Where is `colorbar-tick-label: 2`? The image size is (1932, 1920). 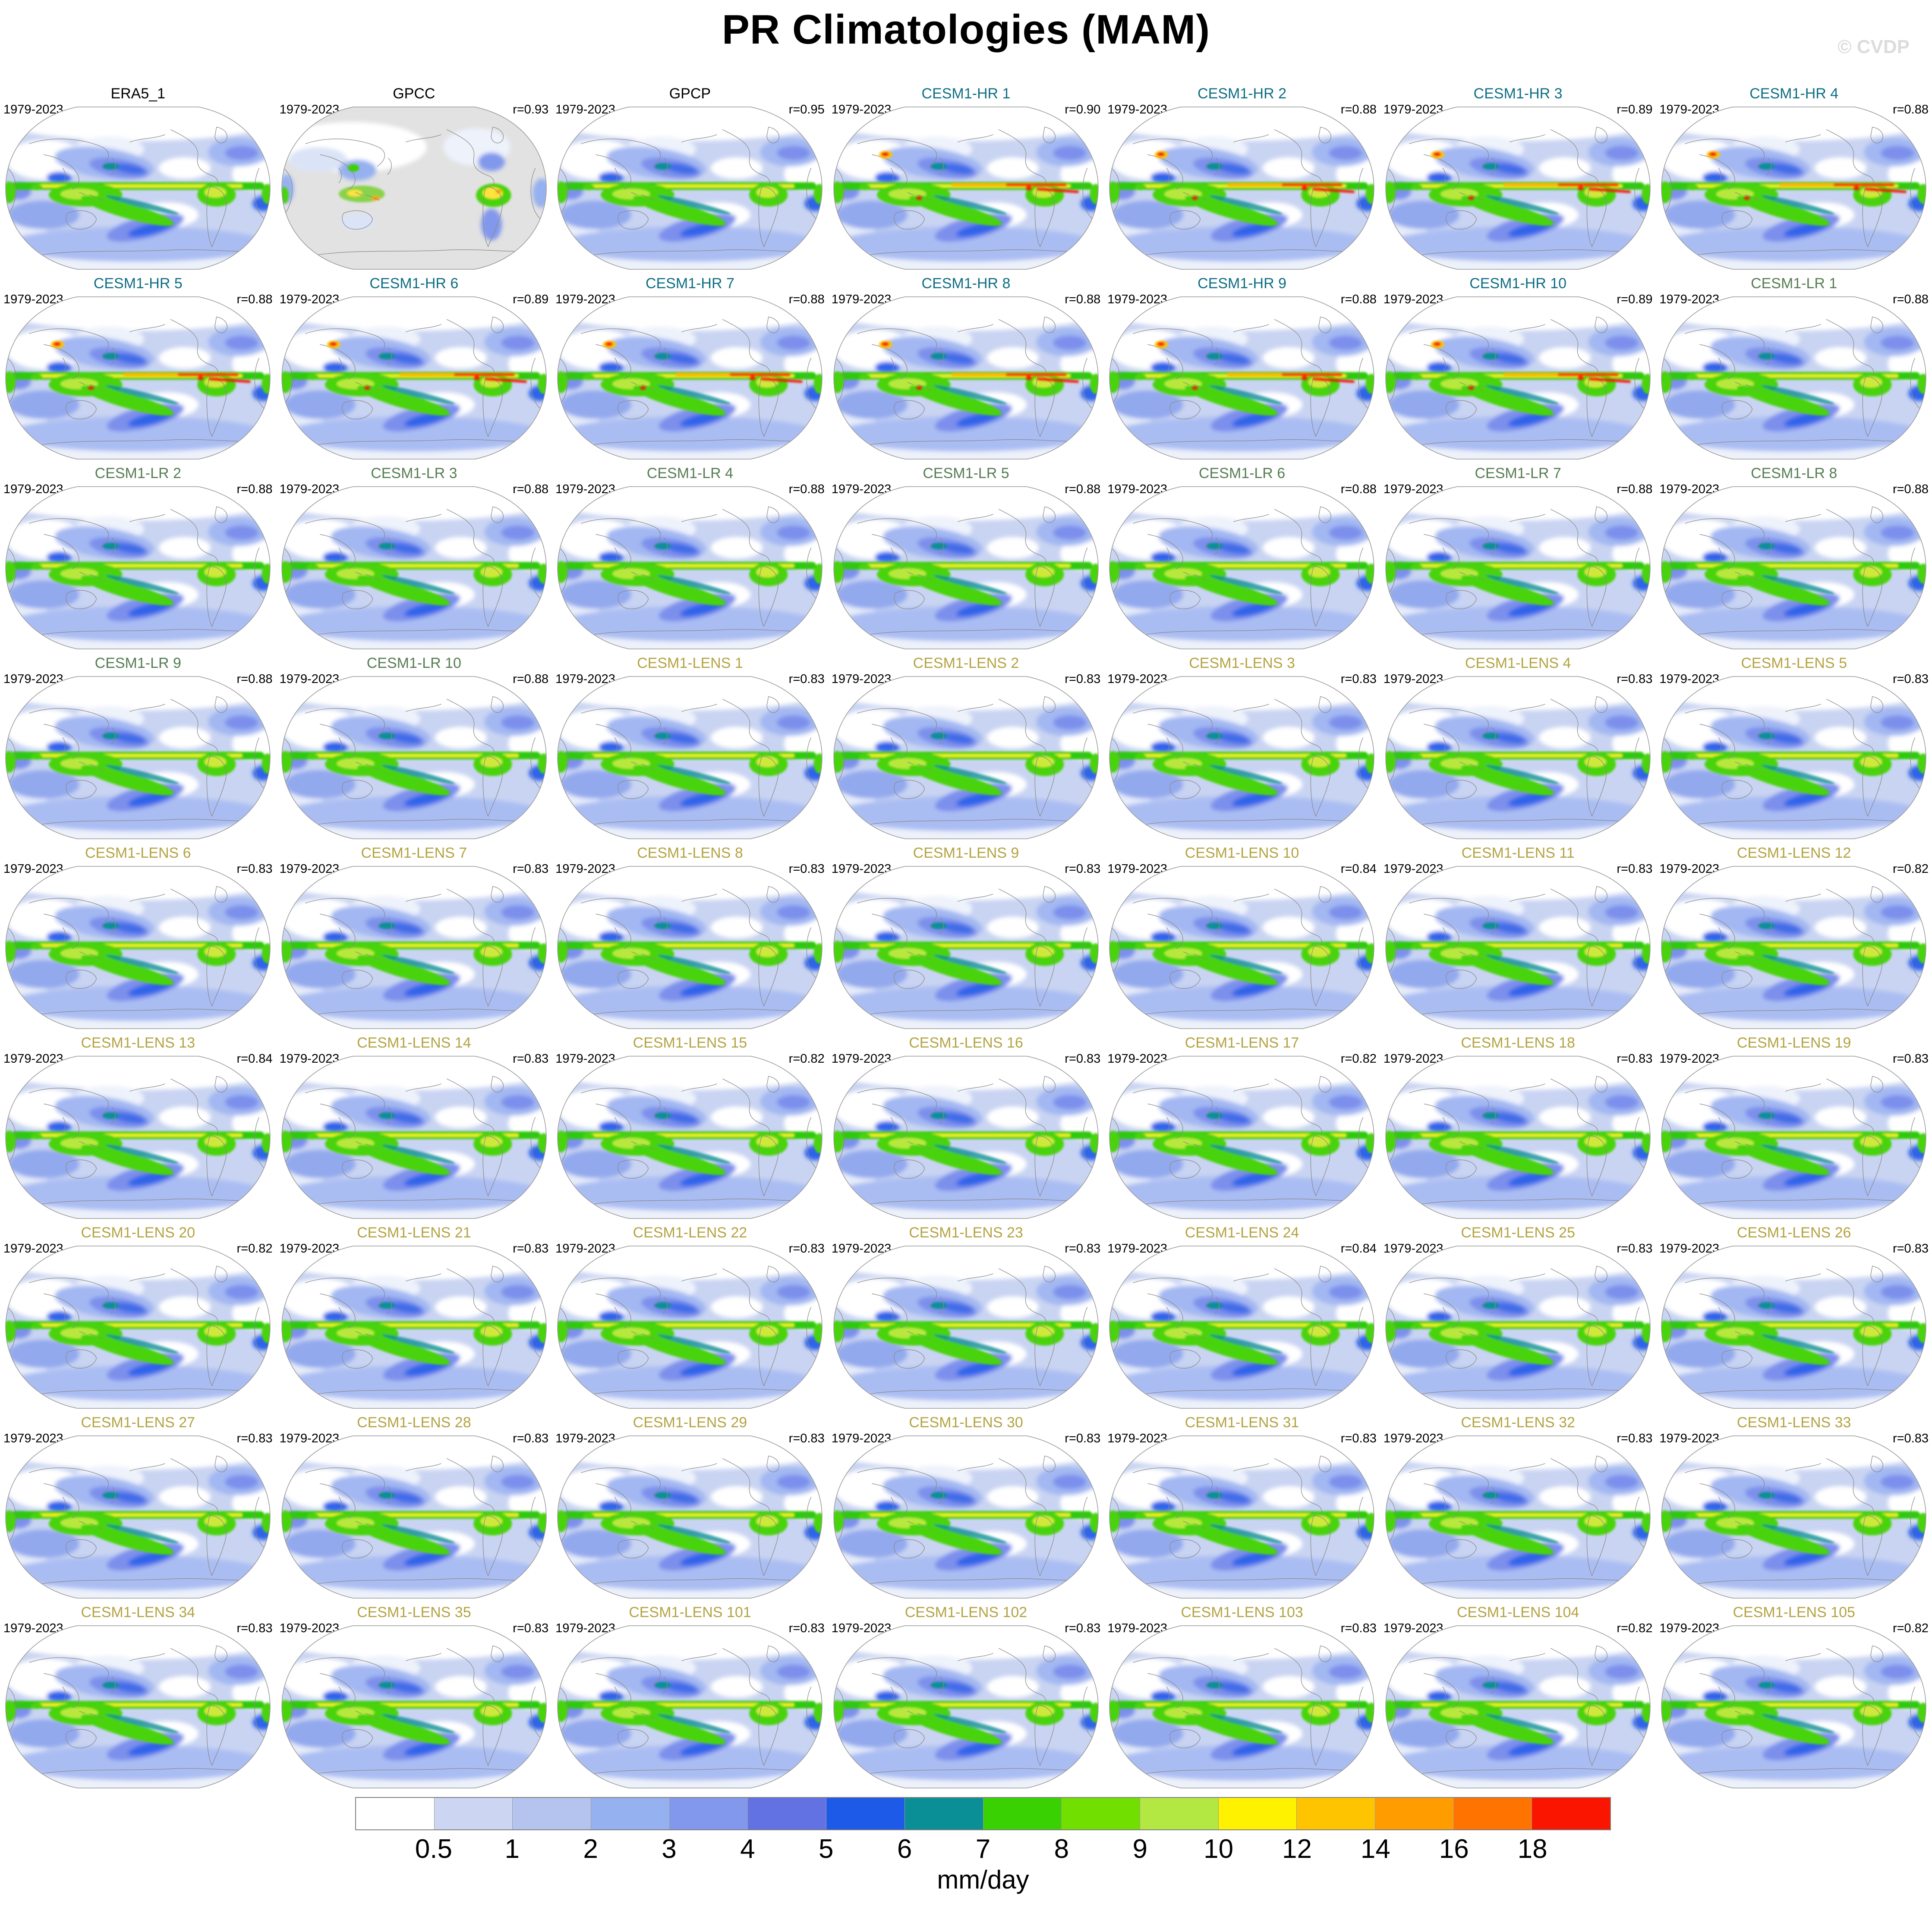 colorbar-tick-label: 2 is located at coordinates (590, 1849).